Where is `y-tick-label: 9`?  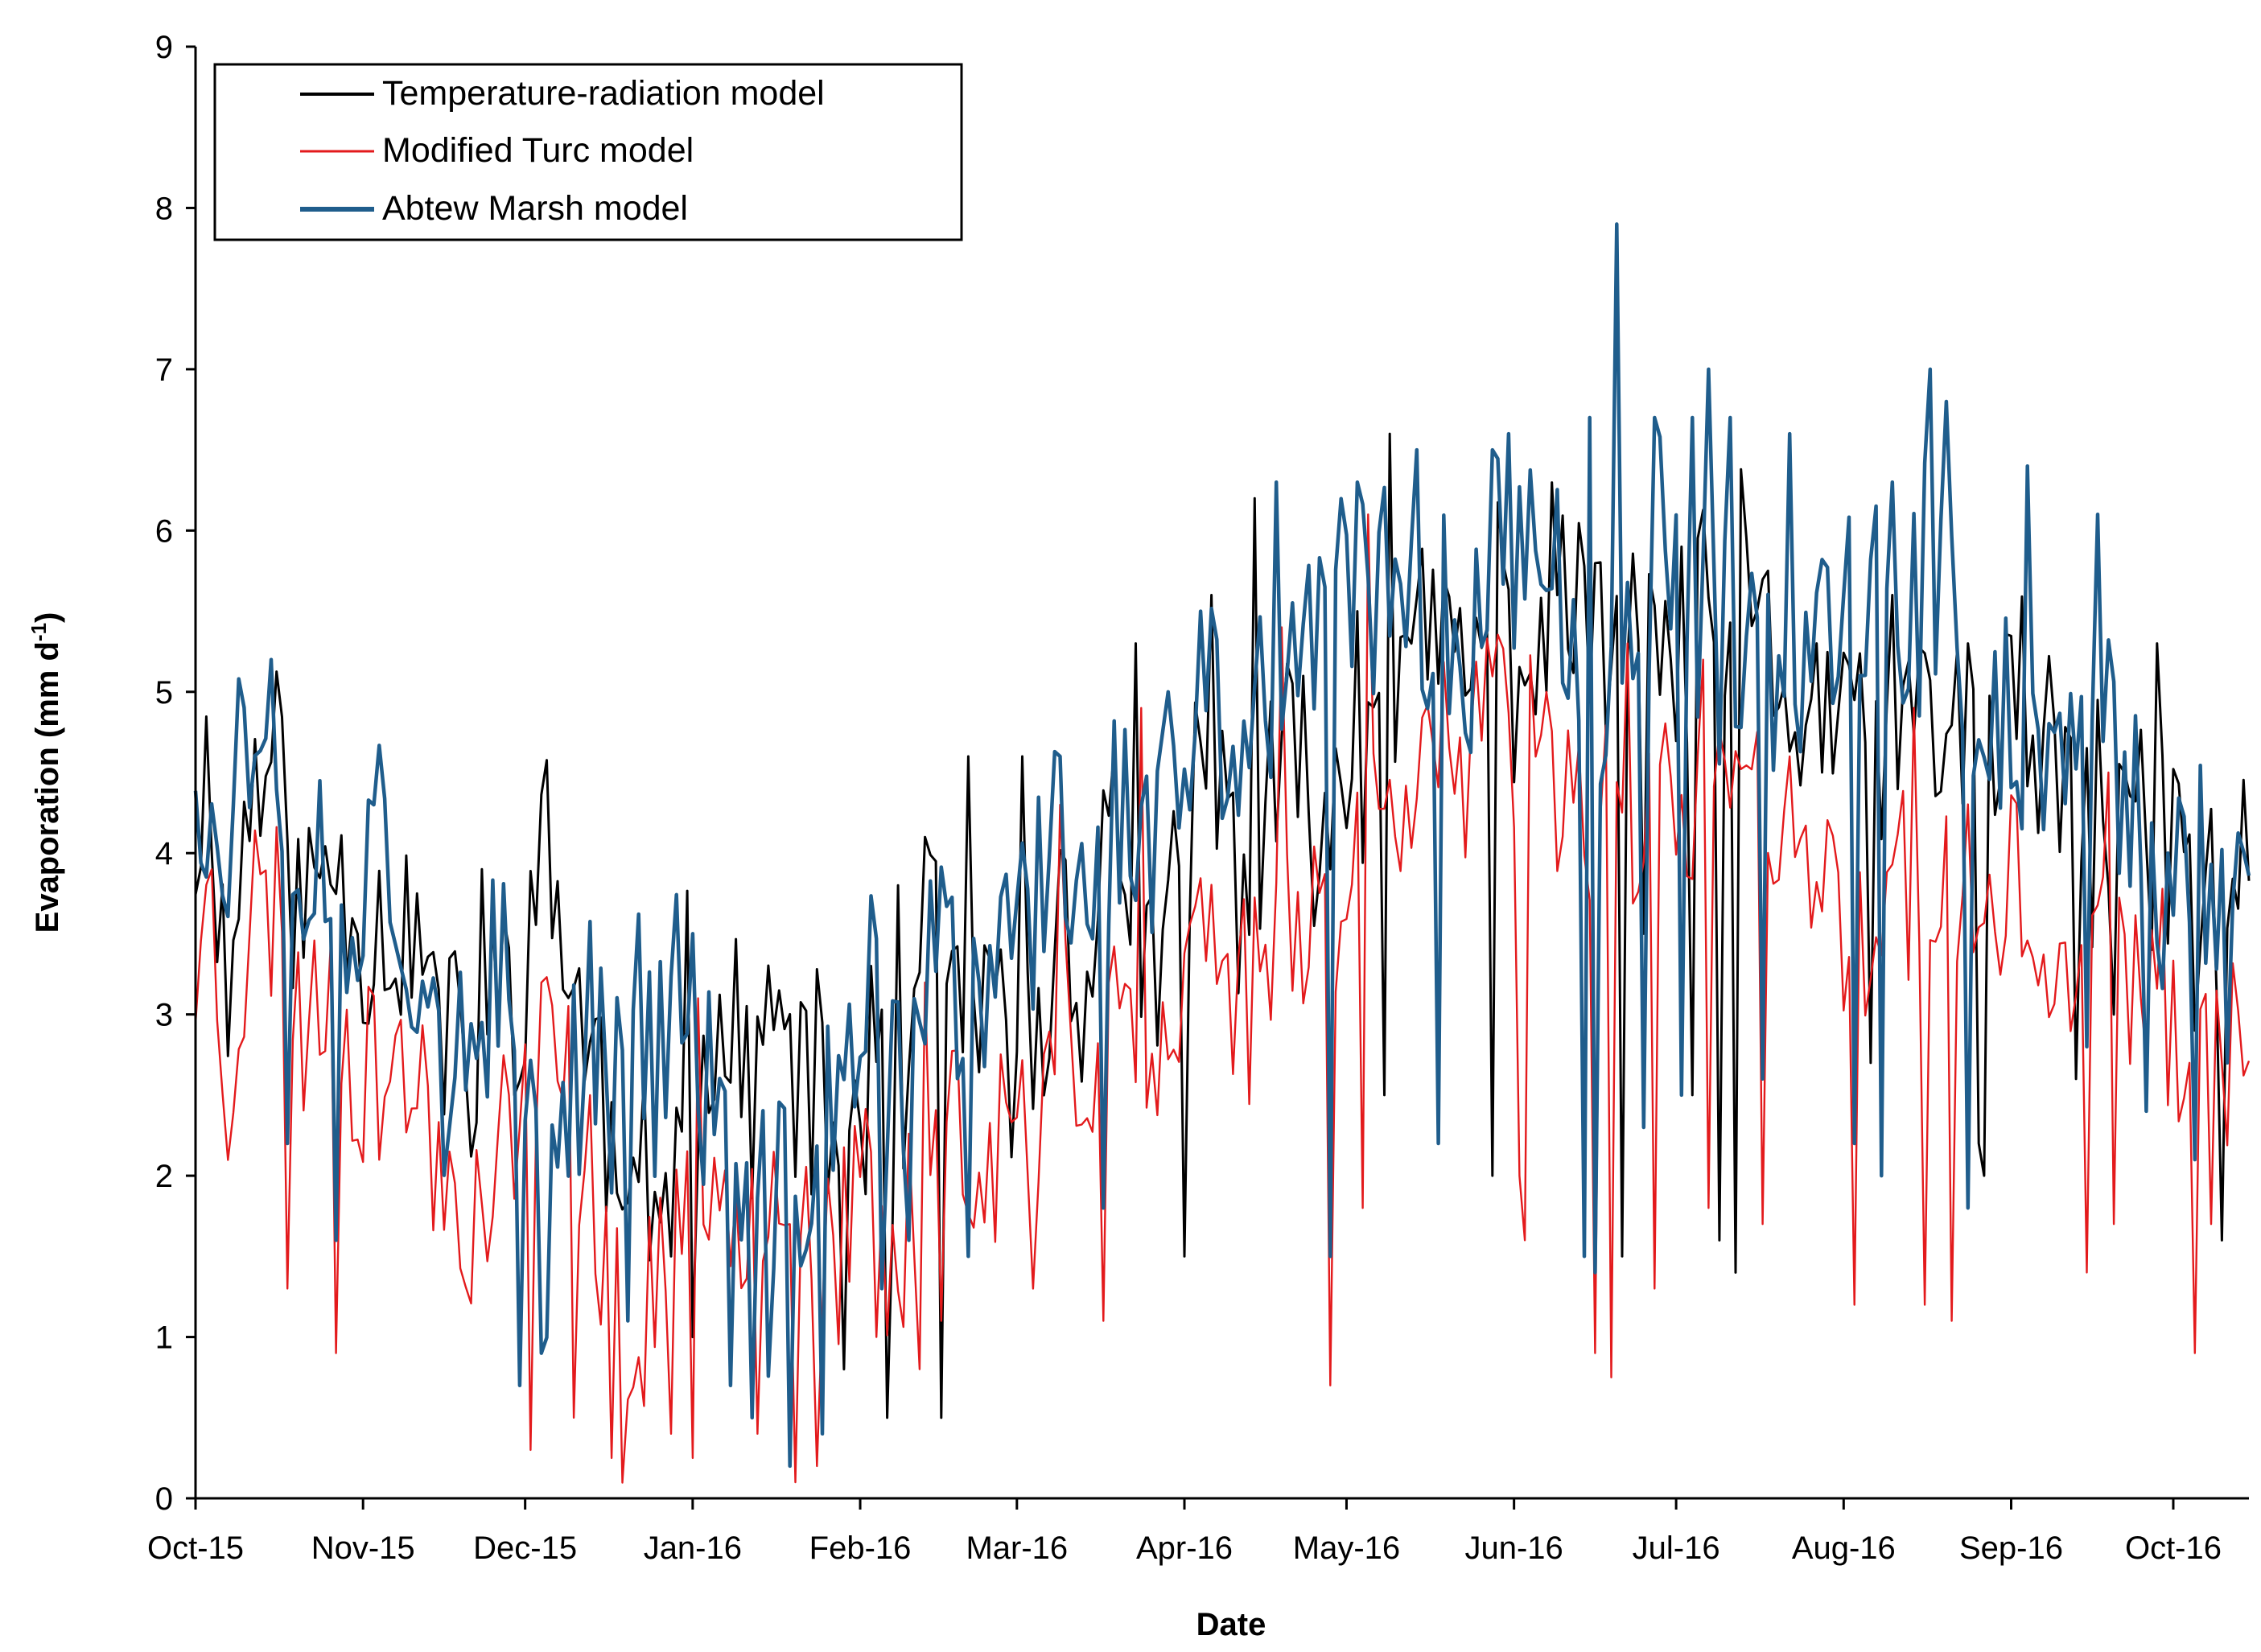 y-tick-label: 9 is located at coordinates (164, 47).